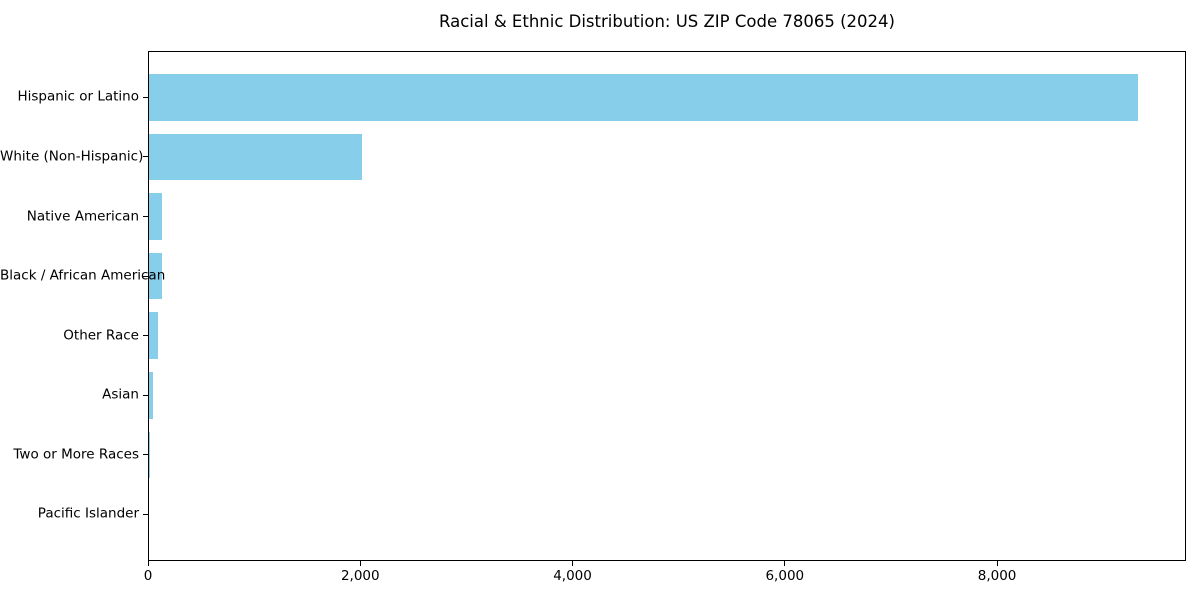 The width and height of the screenshot is (1200, 600). Describe the element at coordinates (78, 96) in the screenshot. I see `y-tick-label: Hispanic or Latino` at that location.